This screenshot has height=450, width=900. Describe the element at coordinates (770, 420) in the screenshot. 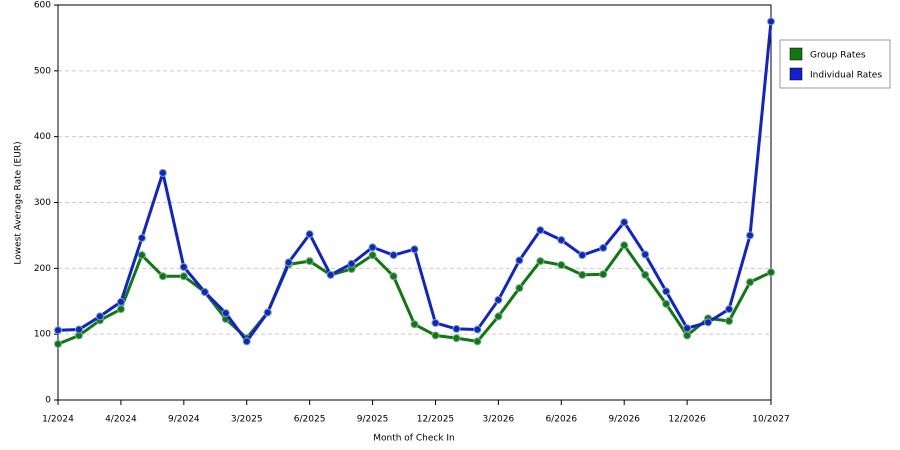

I see `x-tick-label: 10/2027` at that location.